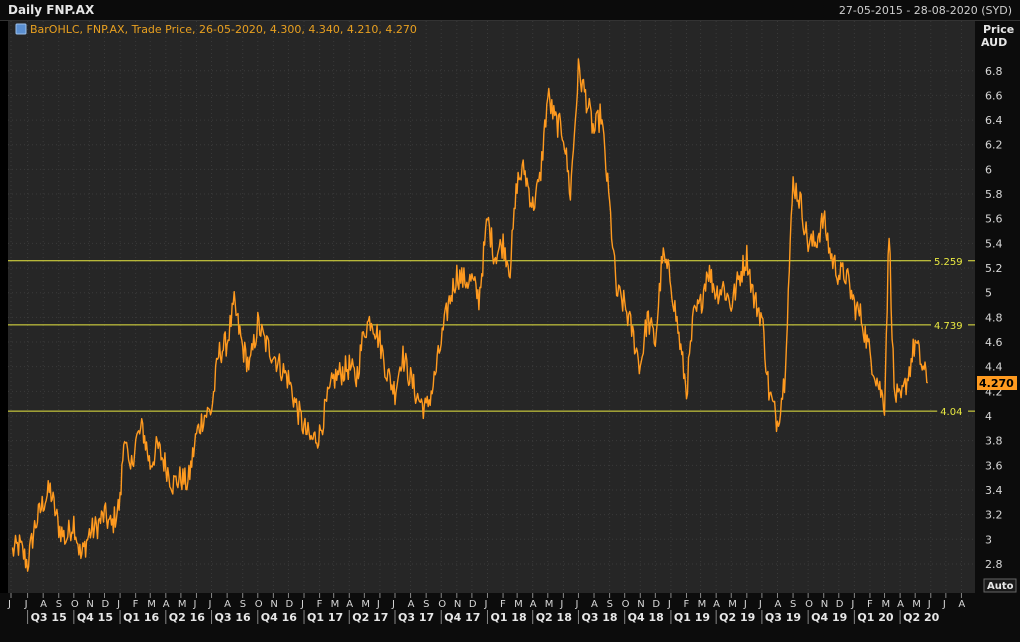  What do you see at coordinates (462, 617) in the screenshot?
I see `quarter-tick-label: Q4 17` at bounding box center [462, 617].